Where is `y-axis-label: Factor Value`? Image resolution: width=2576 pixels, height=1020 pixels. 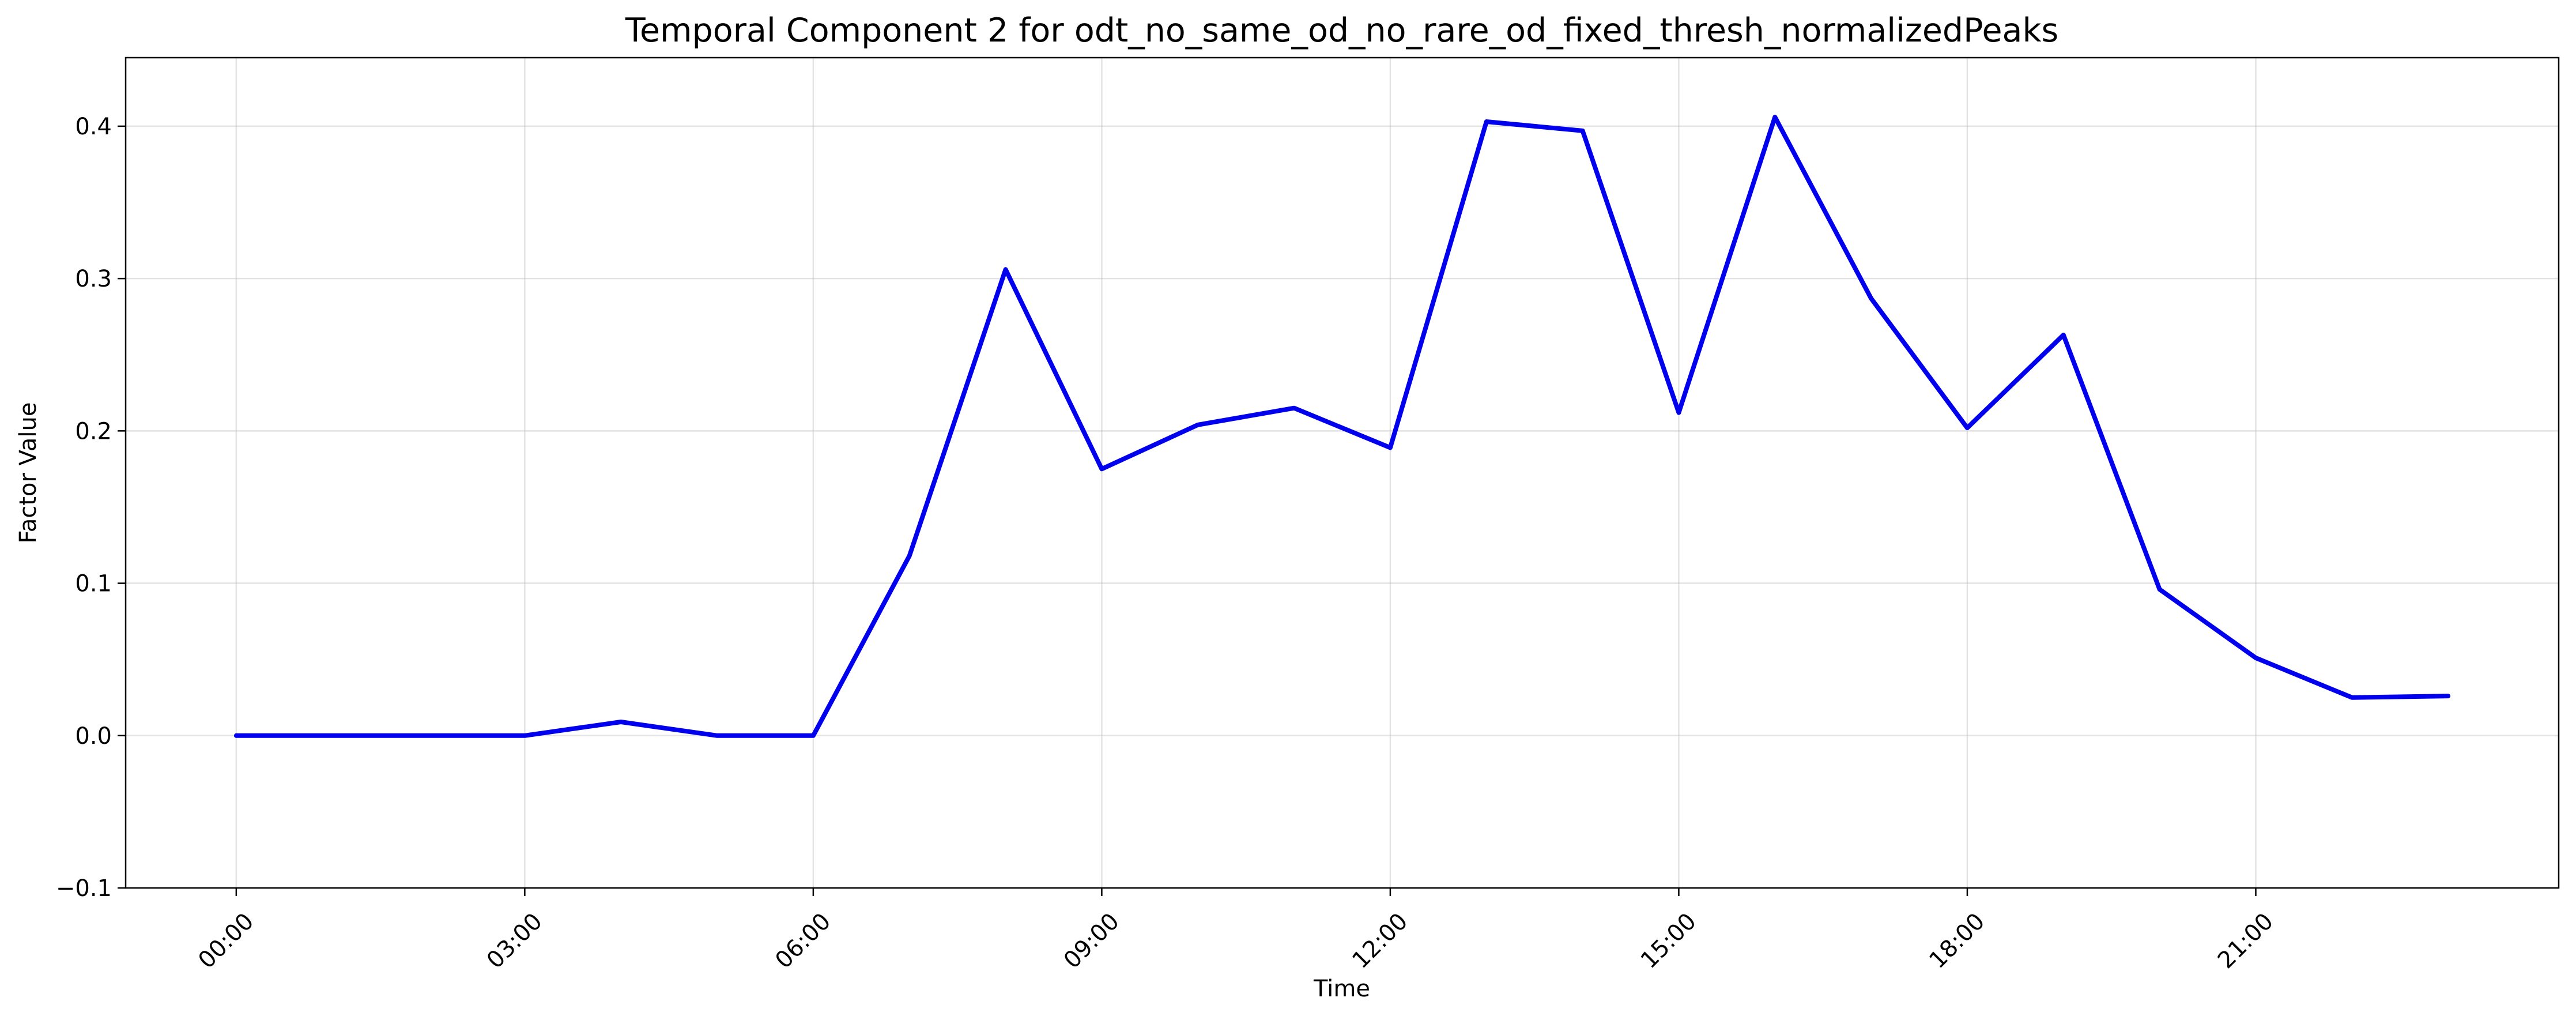 y-axis-label: Factor Value is located at coordinates (28, 473).